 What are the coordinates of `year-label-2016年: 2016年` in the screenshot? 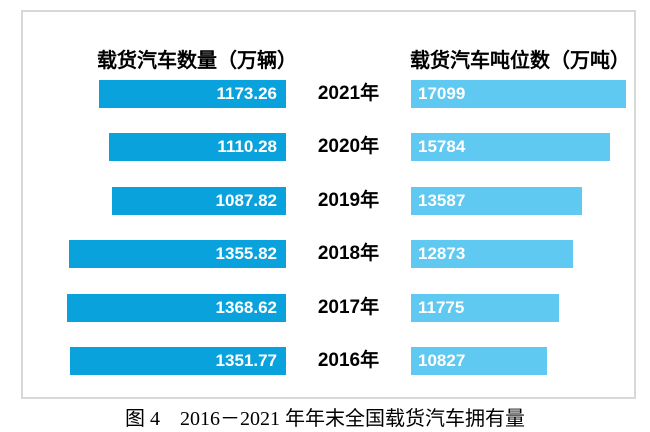 It's located at (348, 360).